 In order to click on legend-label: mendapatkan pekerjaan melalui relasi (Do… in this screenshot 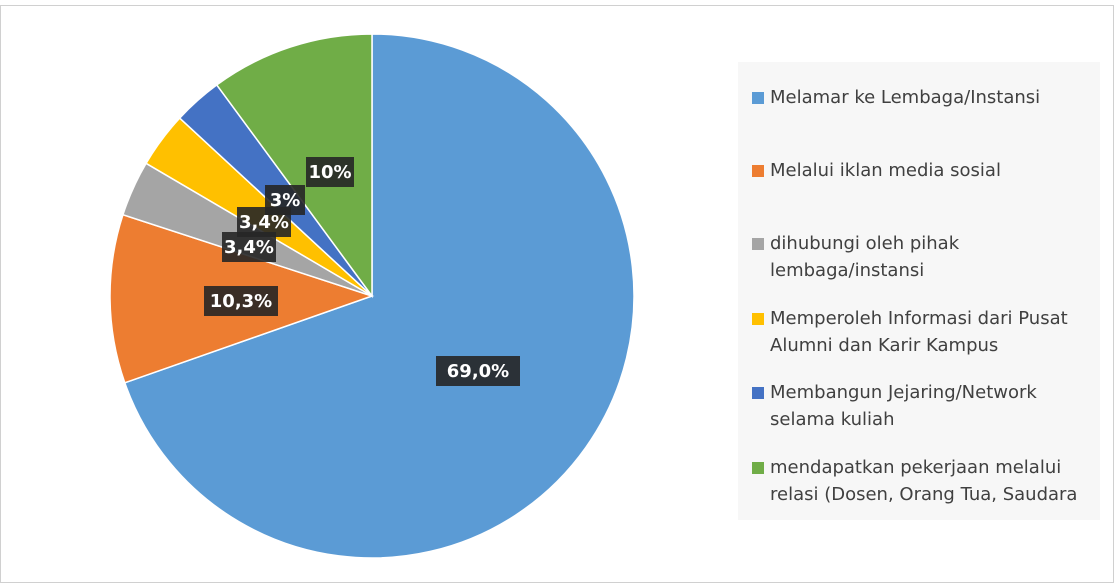, I will do `click(924, 481)`.